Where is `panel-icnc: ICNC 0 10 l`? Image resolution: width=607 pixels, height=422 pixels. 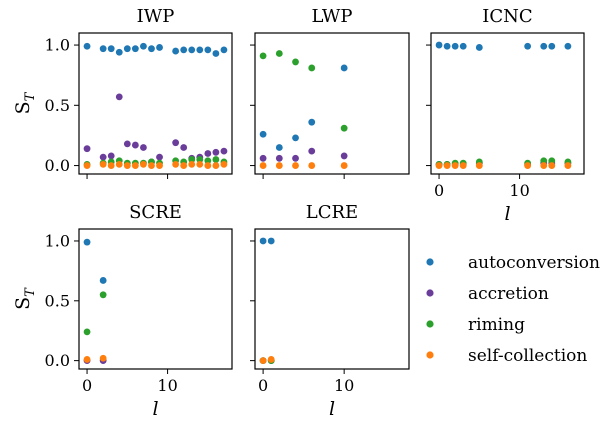
panel-icnc: ICNC 0 10 l is located at coordinates (505, 115).